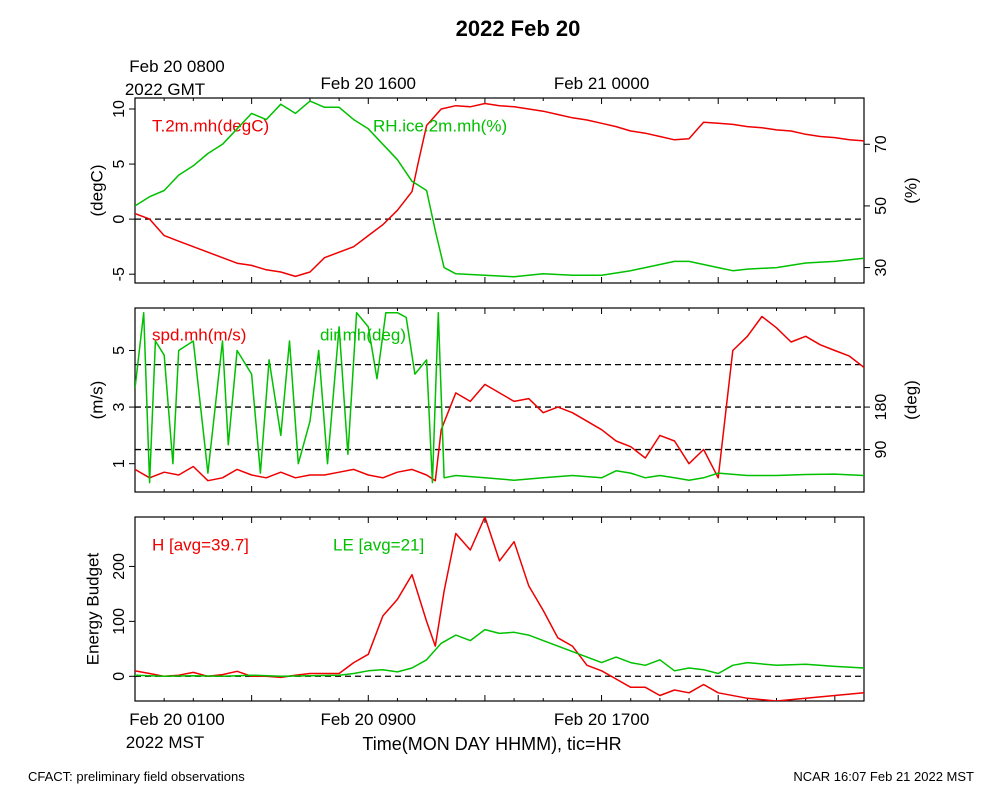 The image size is (1000, 800). I want to click on y-tick-label-left: 10, so click(119, 109).